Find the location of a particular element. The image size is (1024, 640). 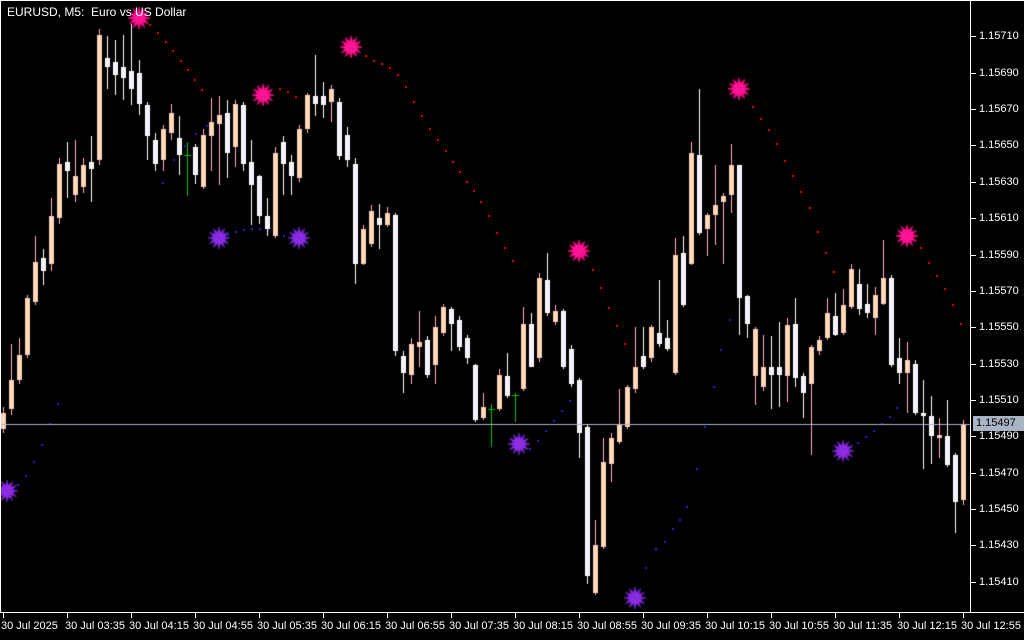

price-axis-label: 1.15570 is located at coordinates (999, 291).